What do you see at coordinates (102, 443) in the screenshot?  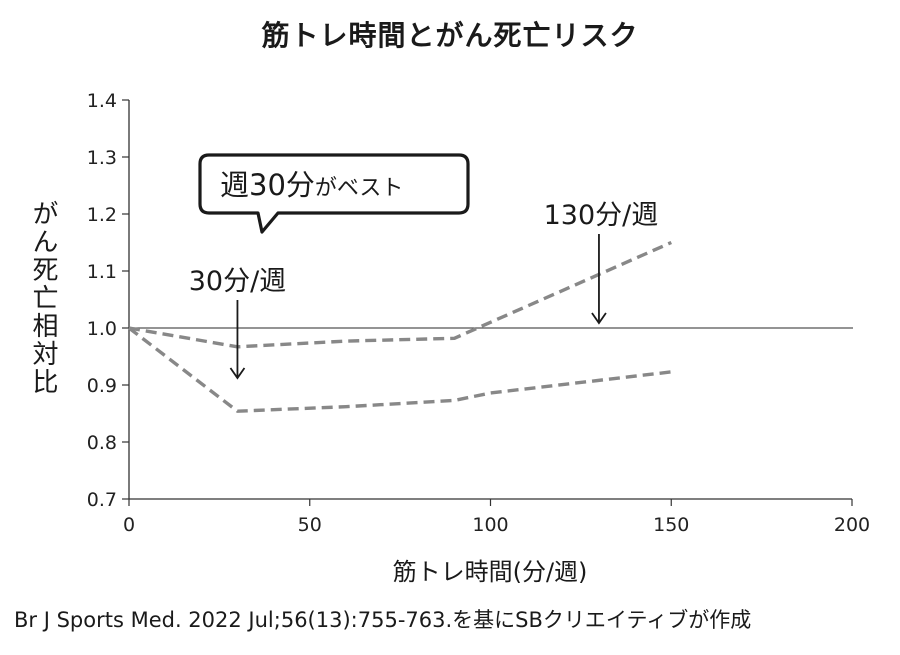 I see `y-tick-label: 0.8` at bounding box center [102, 443].